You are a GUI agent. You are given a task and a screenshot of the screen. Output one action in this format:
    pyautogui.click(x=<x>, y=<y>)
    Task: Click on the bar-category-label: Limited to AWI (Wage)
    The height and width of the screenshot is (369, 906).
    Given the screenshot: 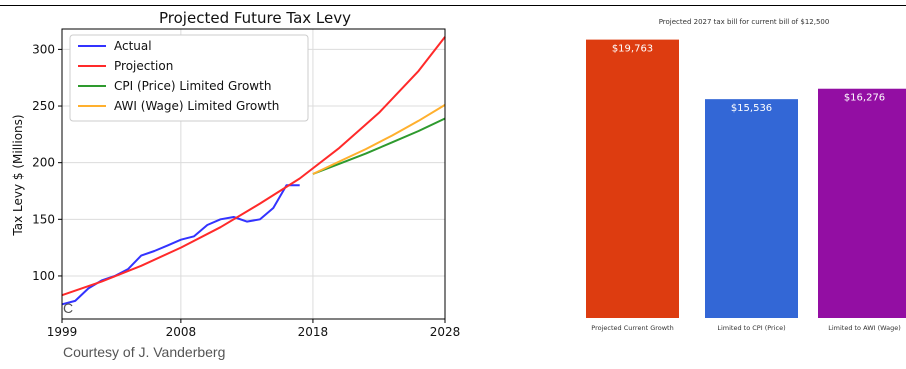 What is the action you would take?
    pyautogui.click(x=864, y=328)
    